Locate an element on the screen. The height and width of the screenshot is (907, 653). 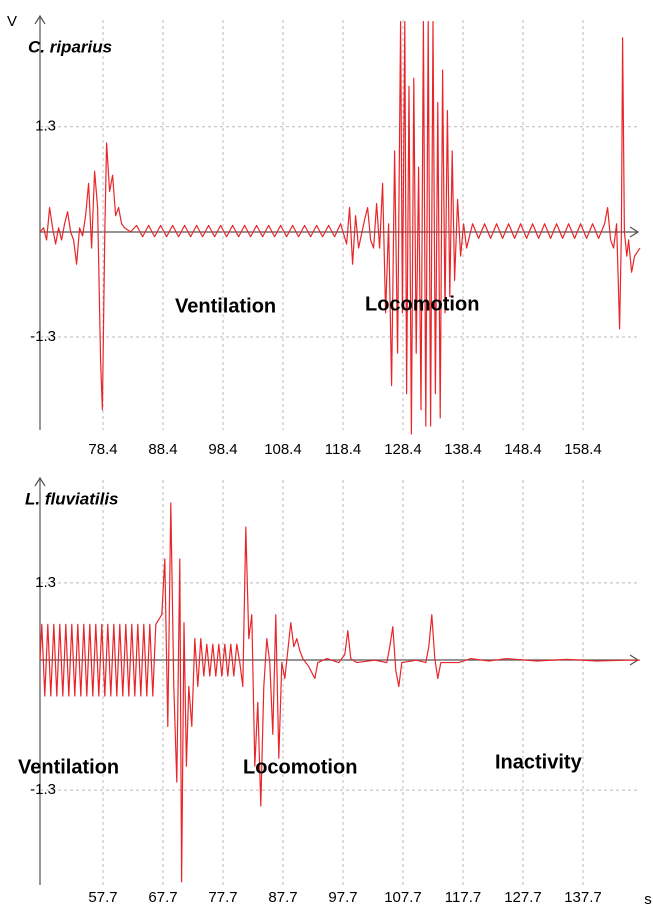
x-tick-label: 107.7 is located at coordinates (403, 897).